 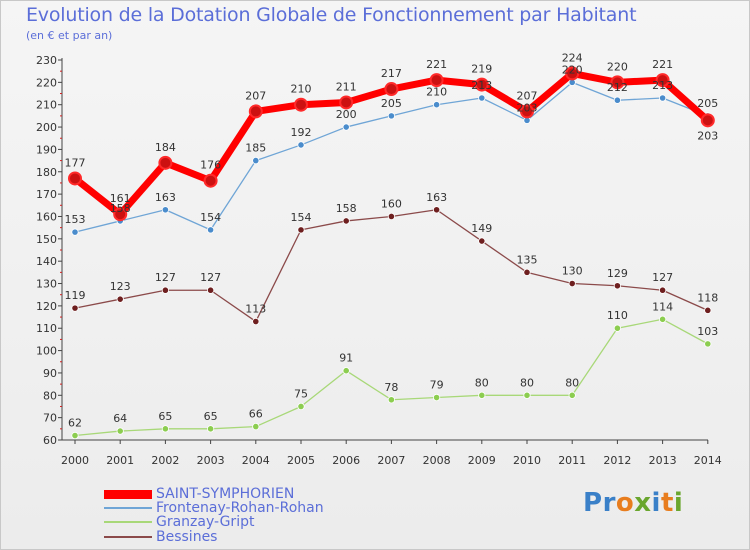 What do you see at coordinates (46, 105) in the screenshot?
I see `y-tick-label: 210` at bounding box center [46, 105].